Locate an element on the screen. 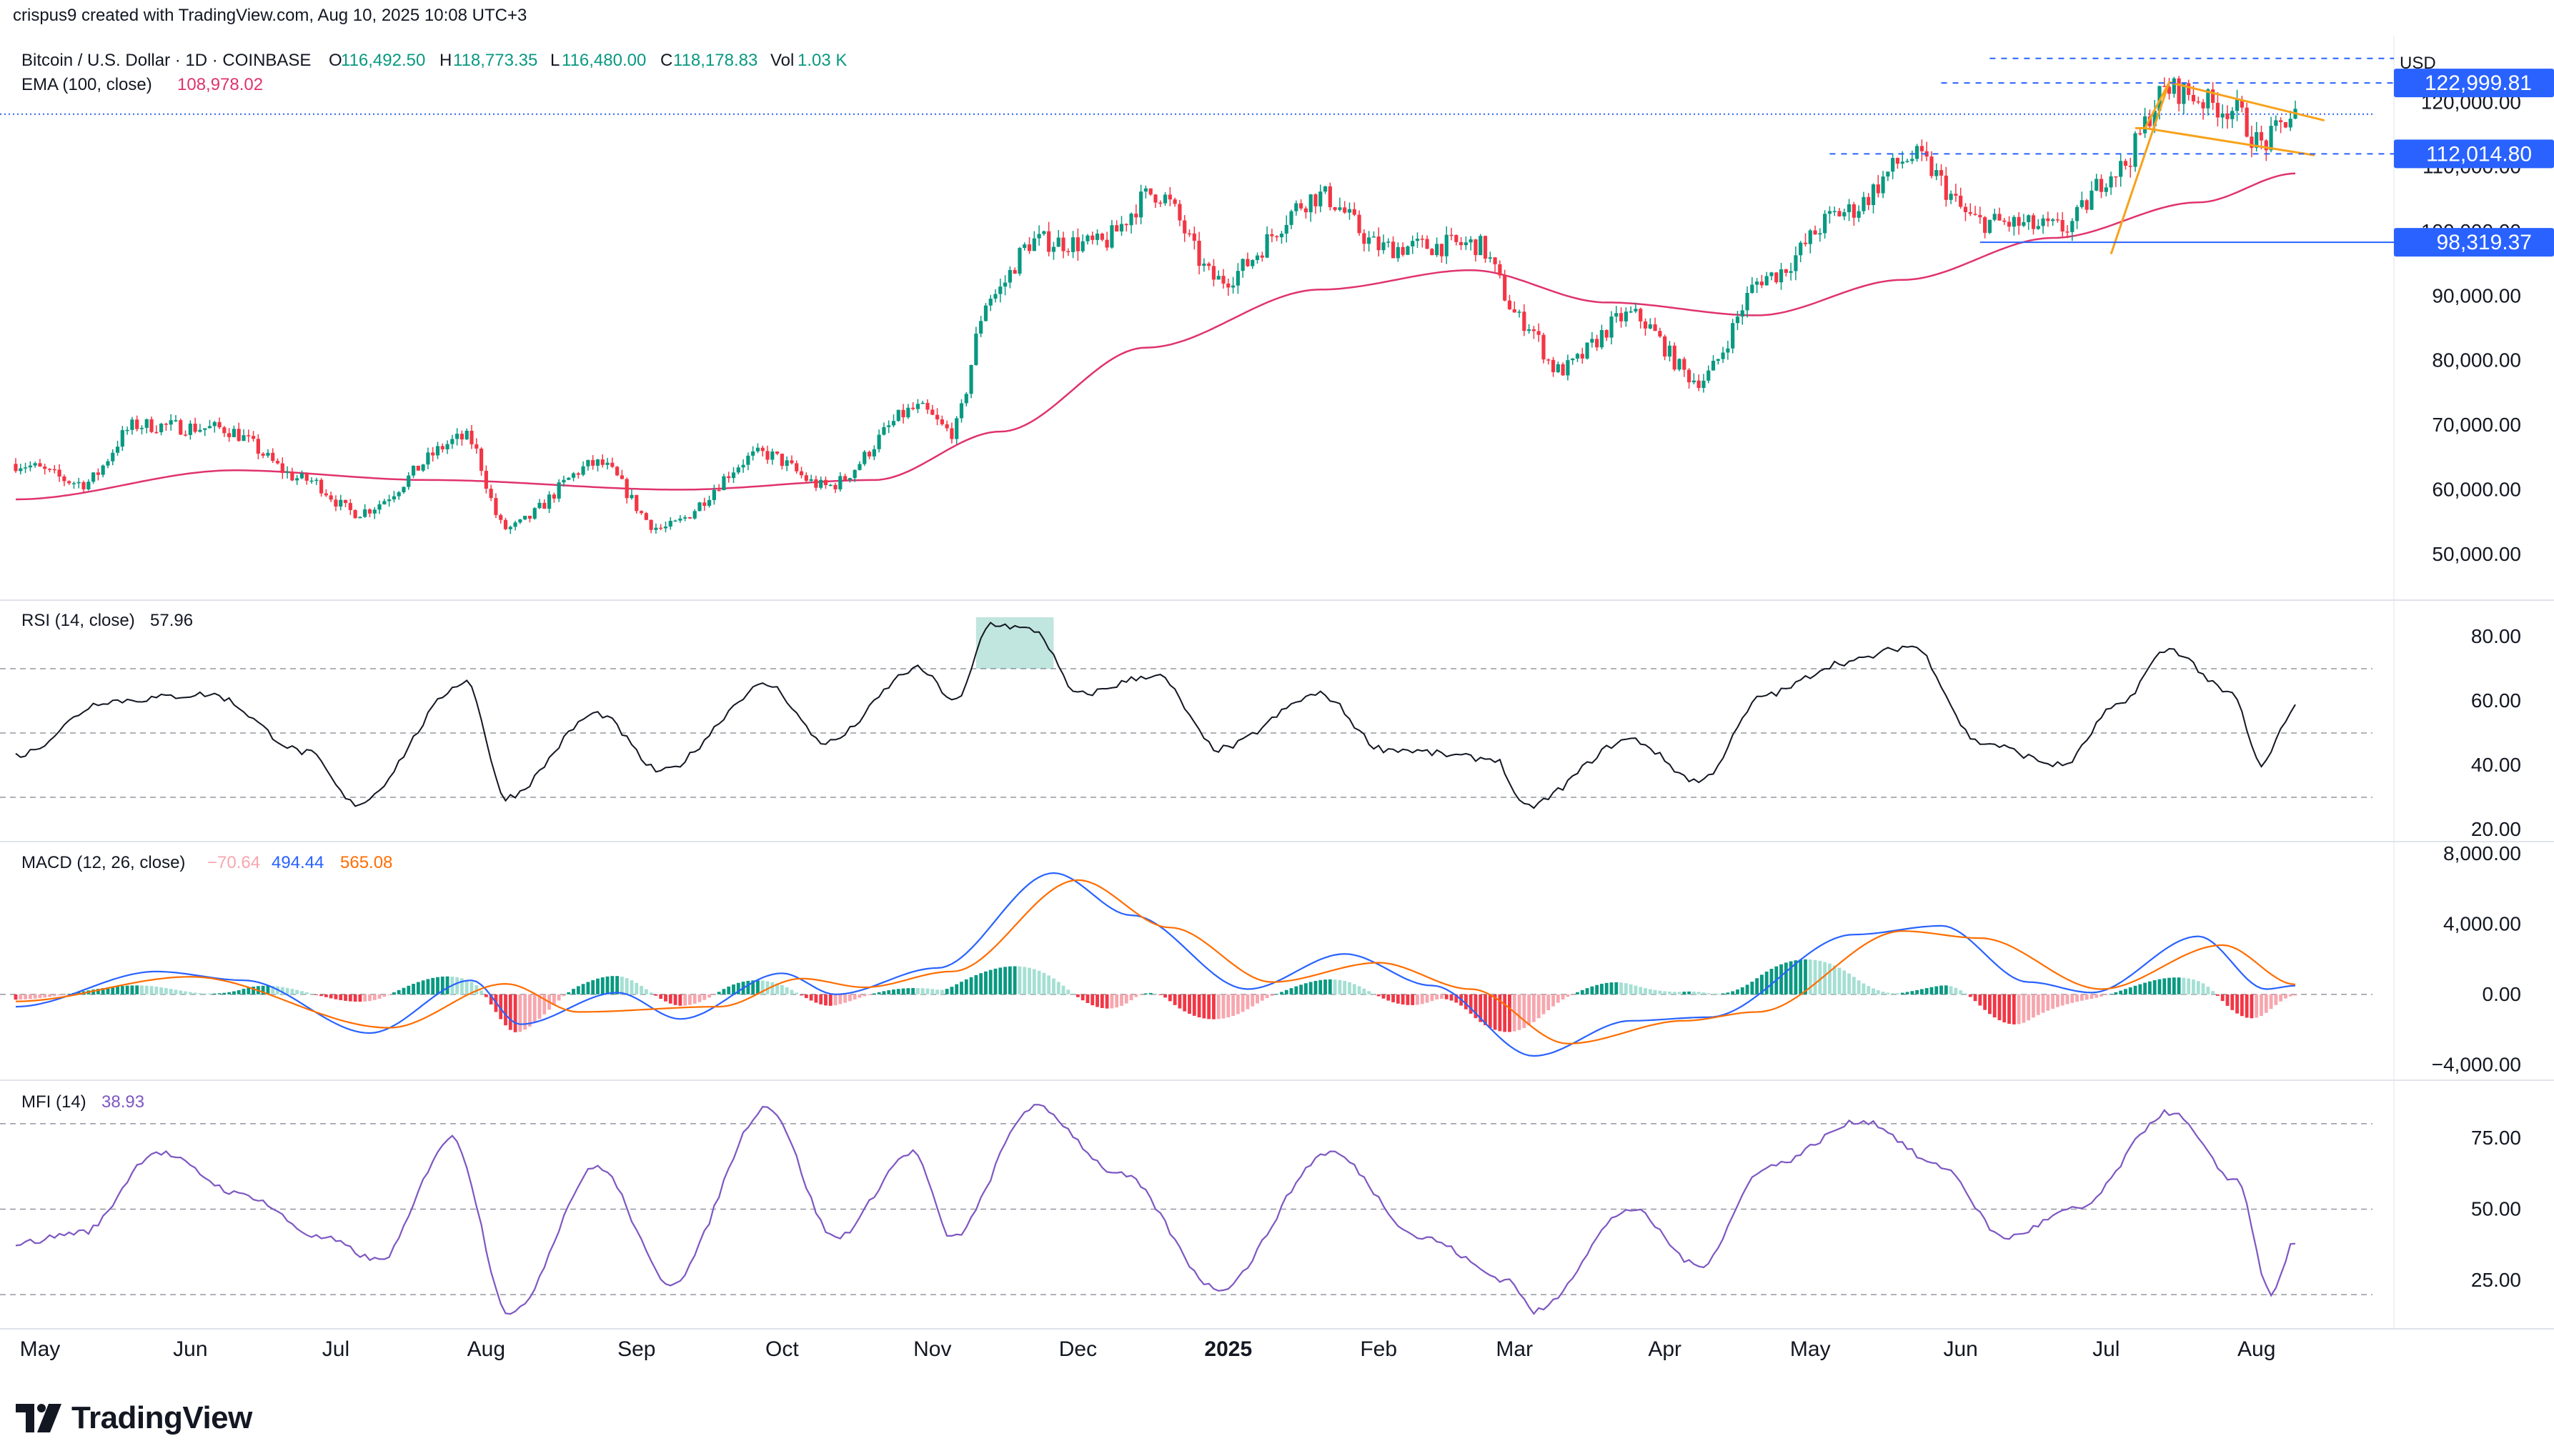  time-tick-label: Nov is located at coordinates (932, 1349).